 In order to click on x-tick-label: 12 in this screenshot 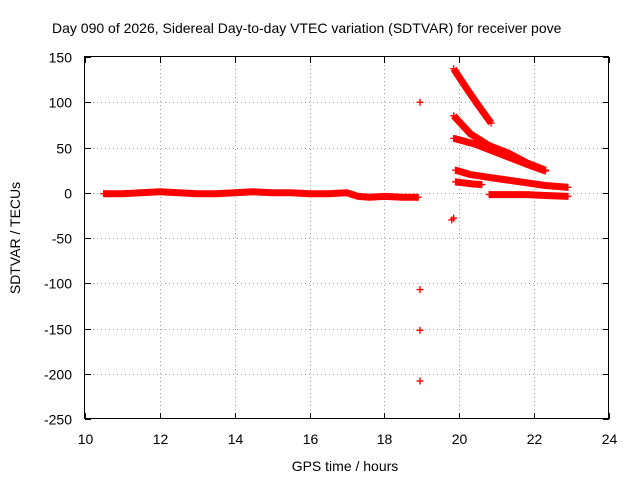, I will do `click(161, 439)`.